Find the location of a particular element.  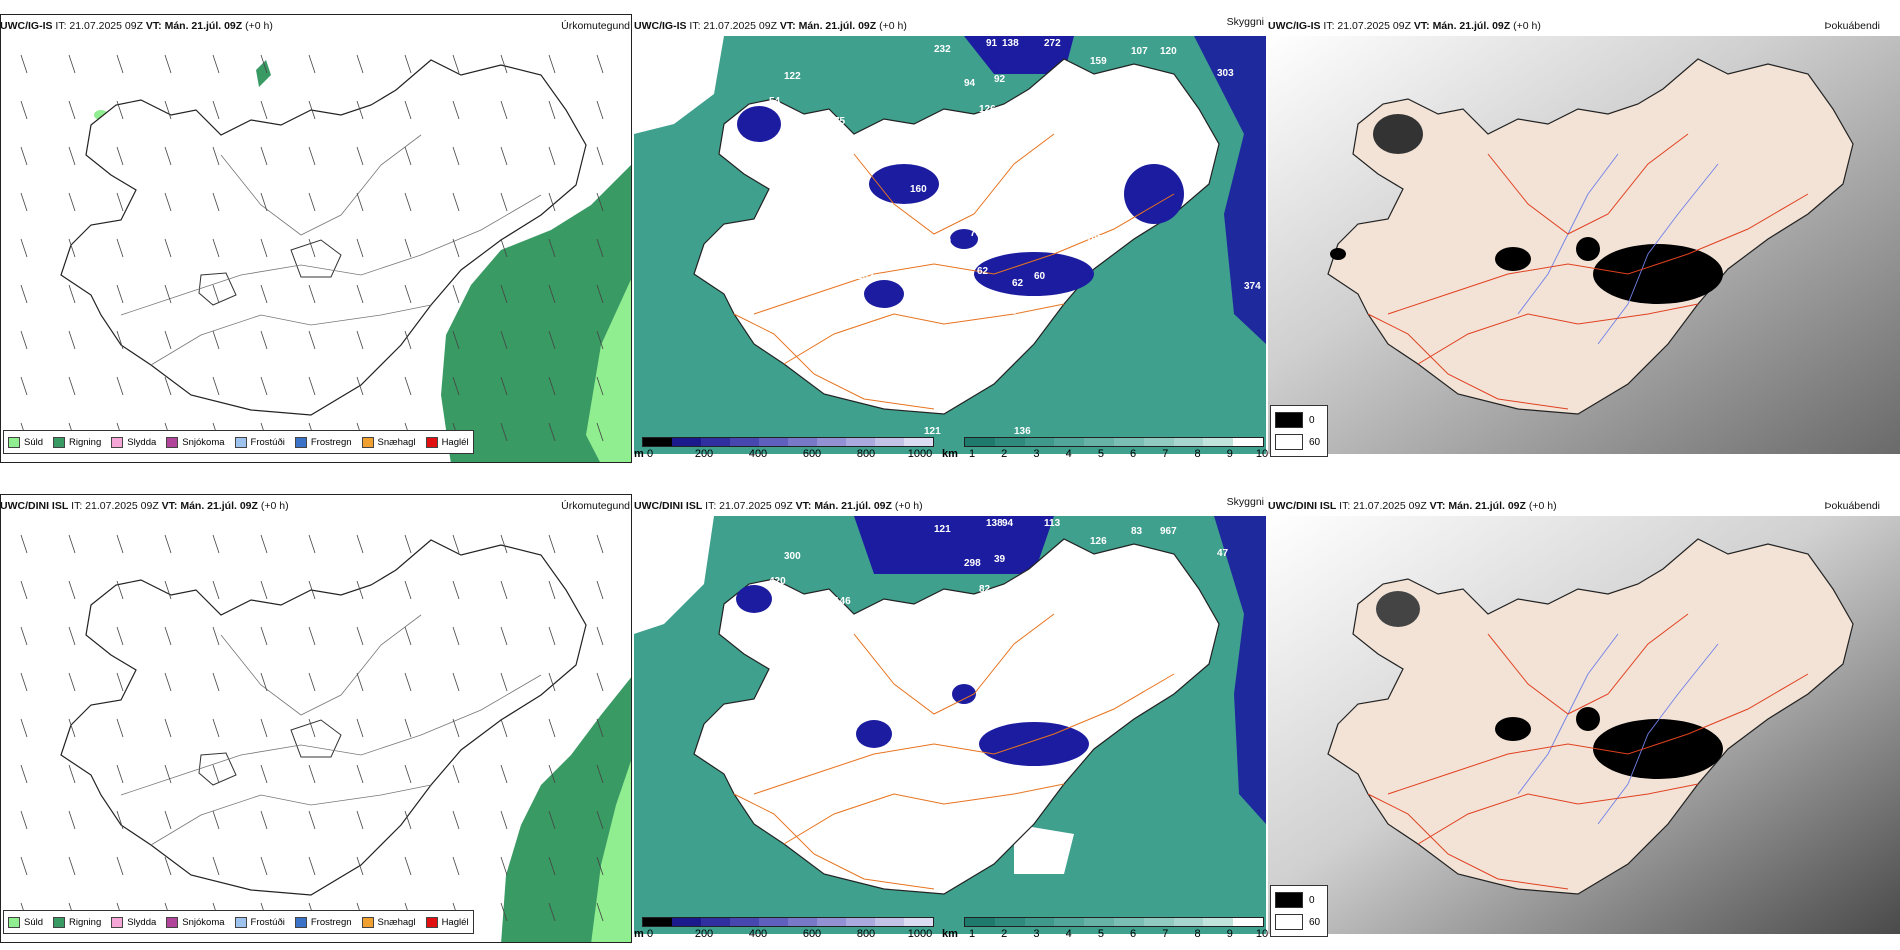

cloud-base-label: 79 is located at coordinates (1120, 589).